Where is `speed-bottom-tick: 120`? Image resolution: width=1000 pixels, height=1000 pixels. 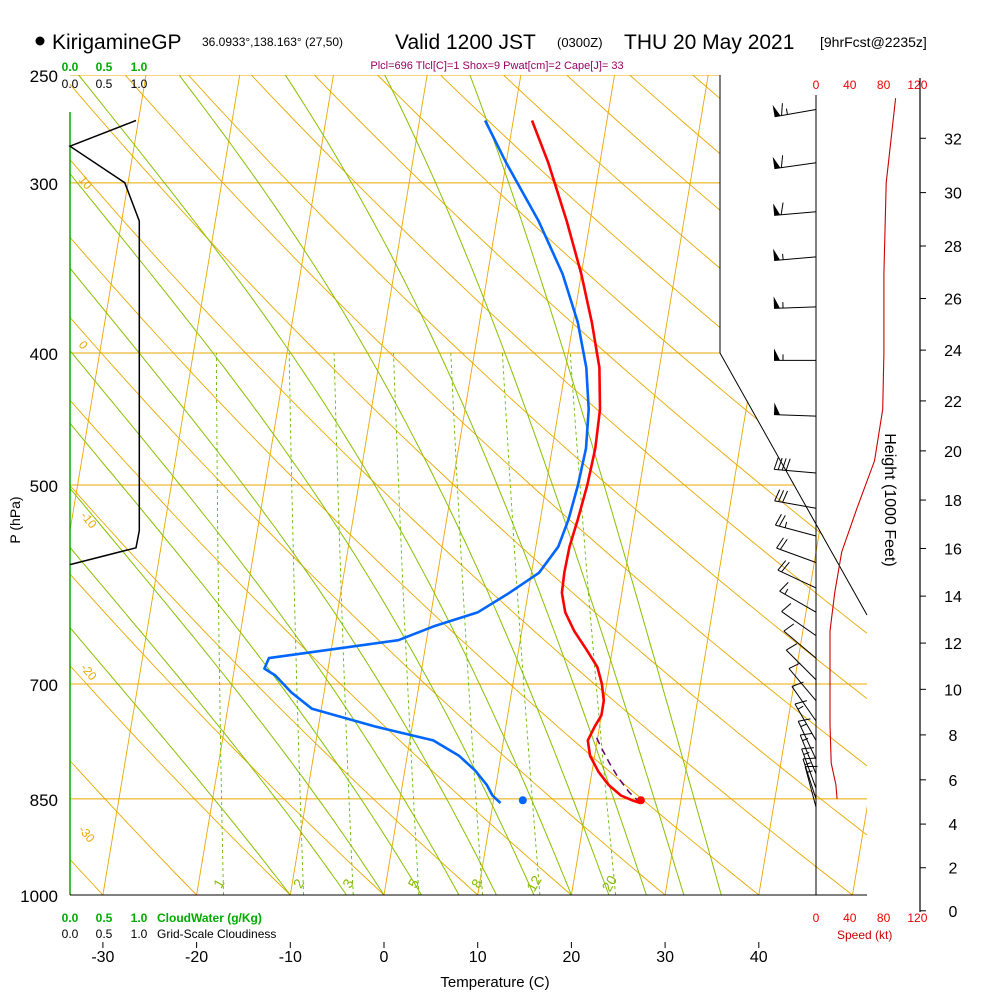 speed-bottom-tick: 120 is located at coordinates (917, 918).